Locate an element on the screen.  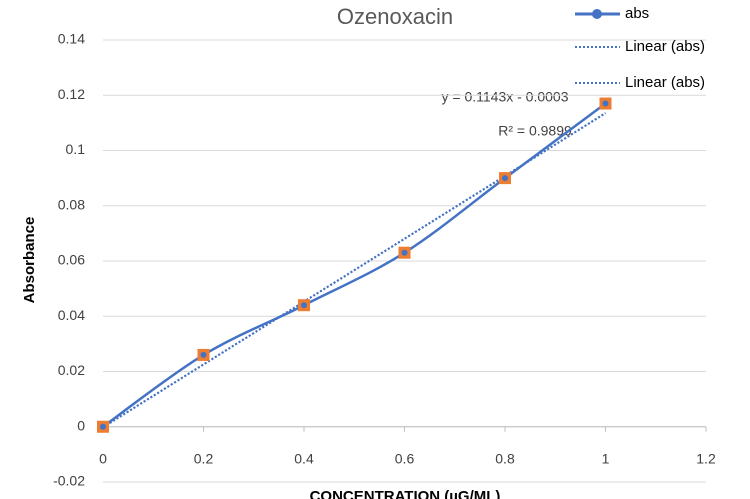
y-tick-label: 0.06 is located at coordinates (71, 260).